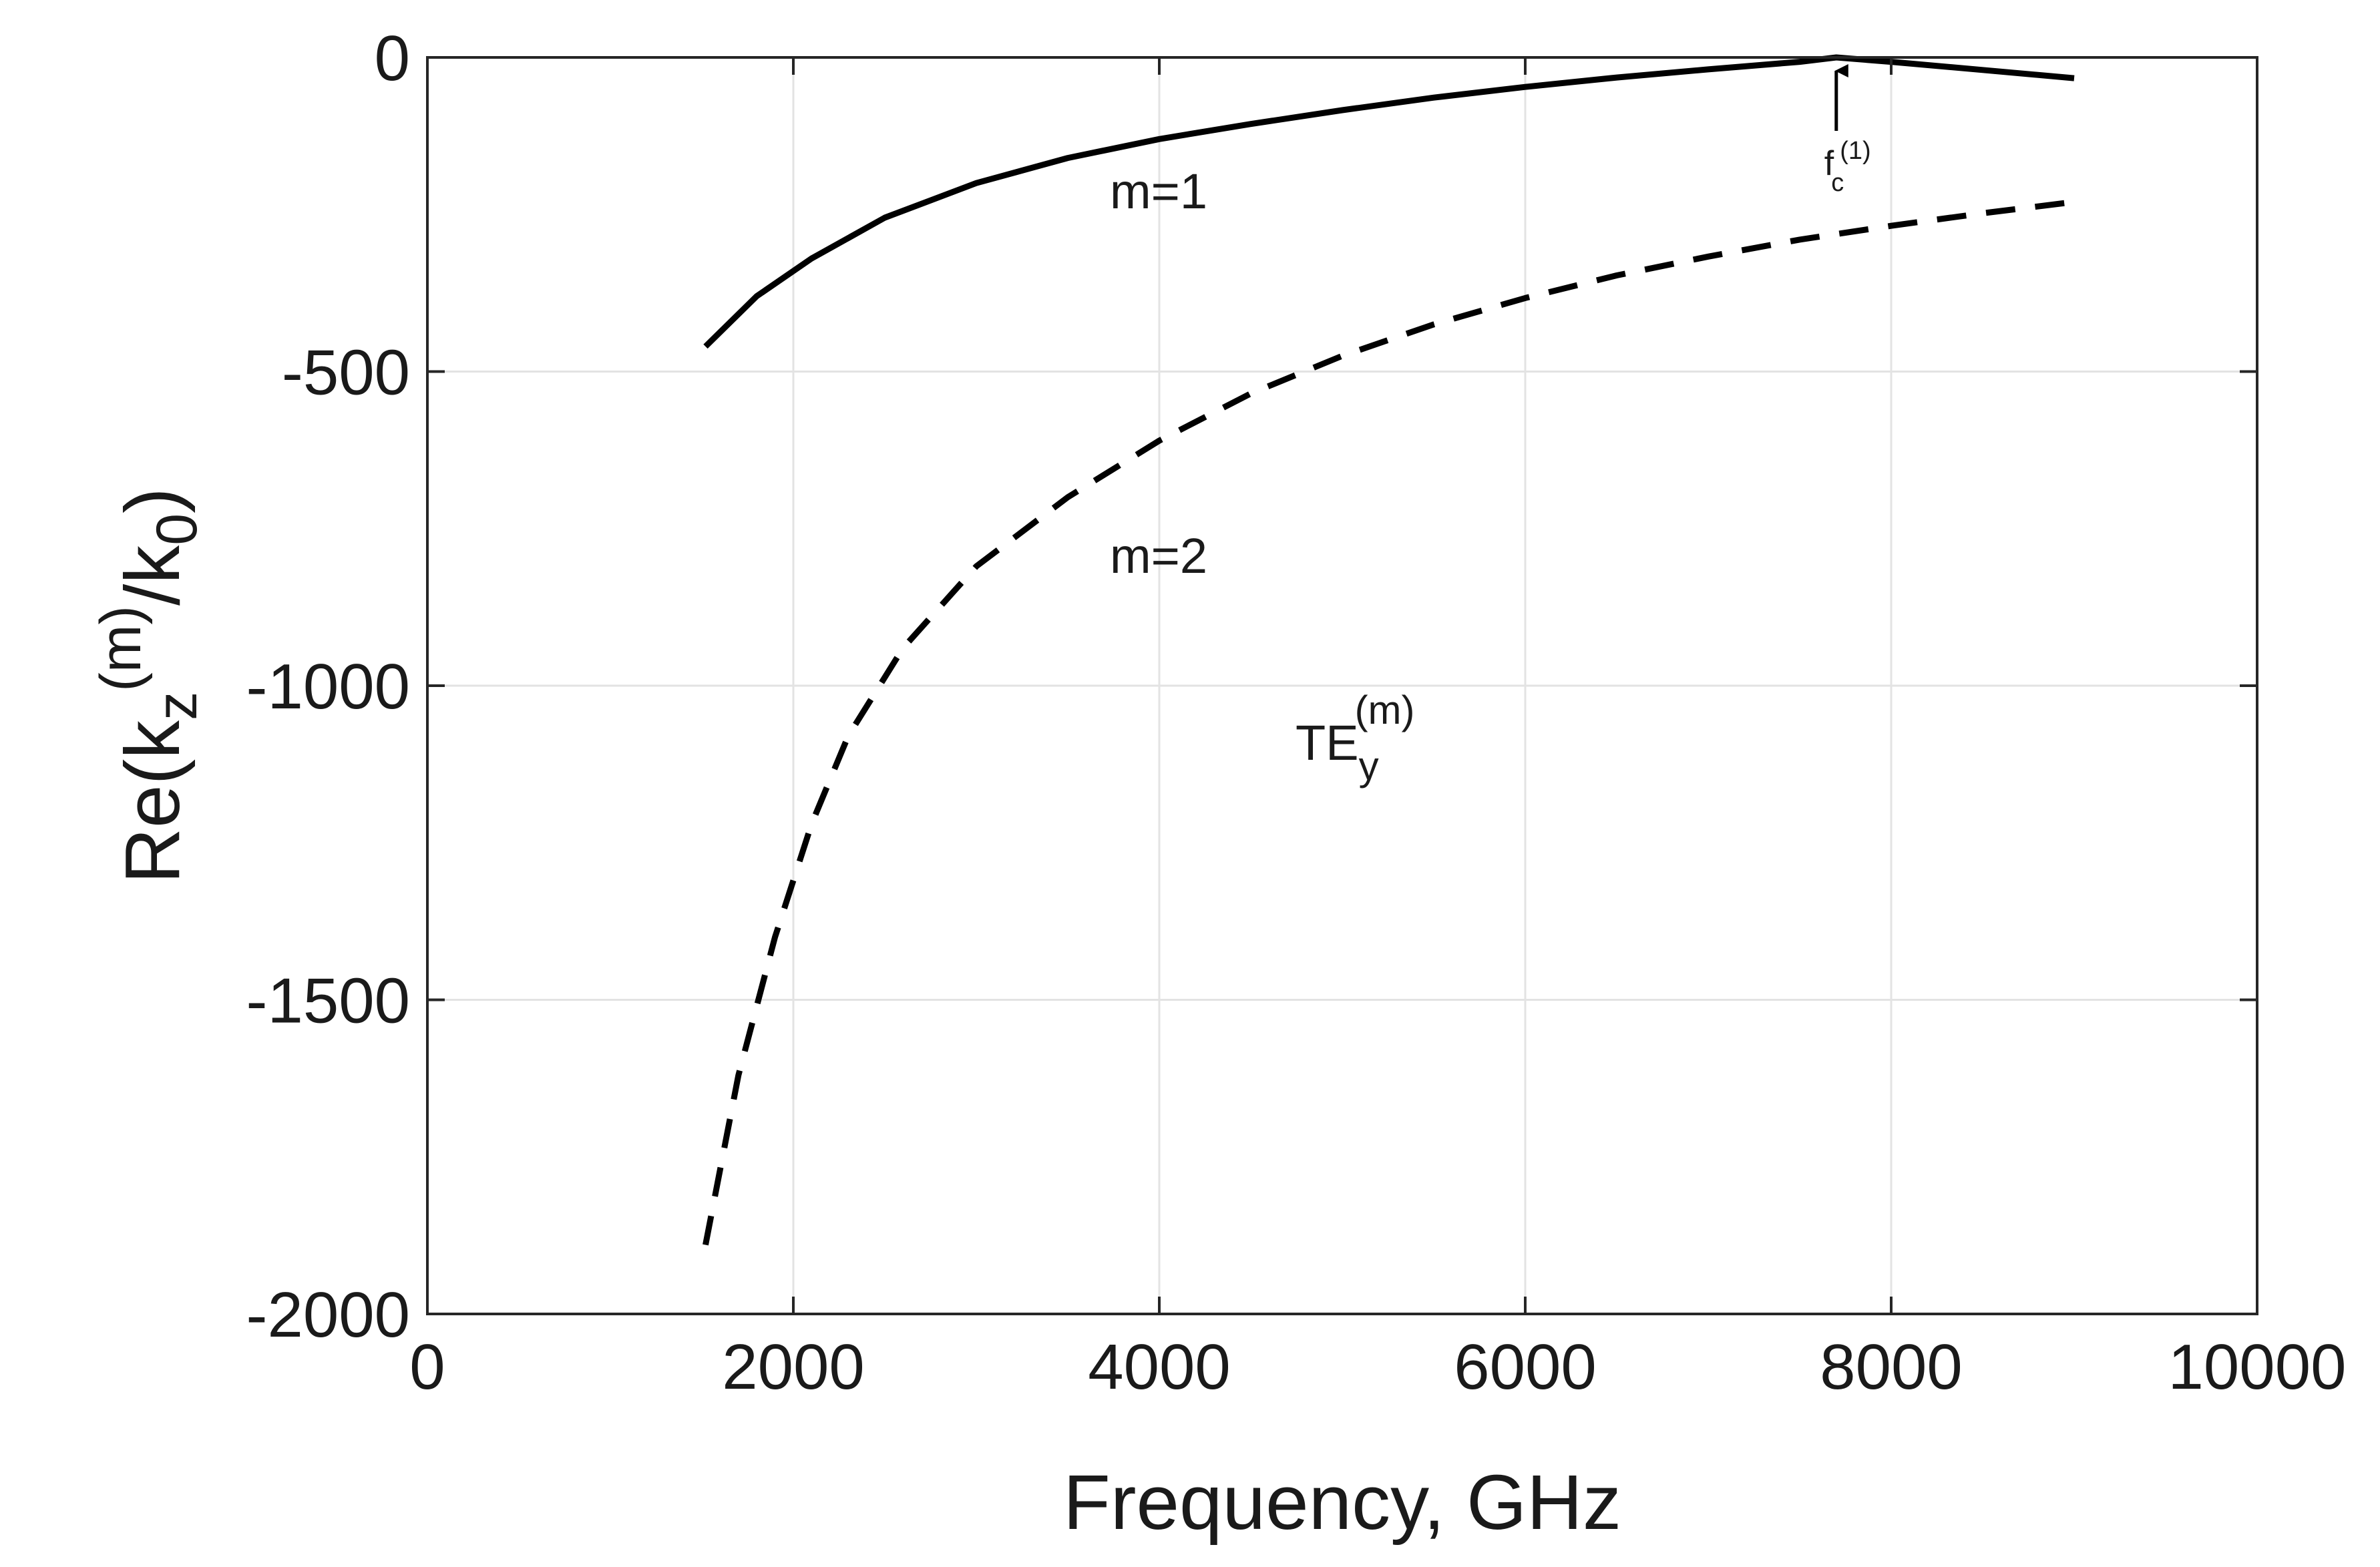 The width and height of the screenshot is (2380, 1567). What do you see at coordinates (1158, 556) in the screenshot?
I see `series-label-m2: m=2` at bounding box center [1158, 556].